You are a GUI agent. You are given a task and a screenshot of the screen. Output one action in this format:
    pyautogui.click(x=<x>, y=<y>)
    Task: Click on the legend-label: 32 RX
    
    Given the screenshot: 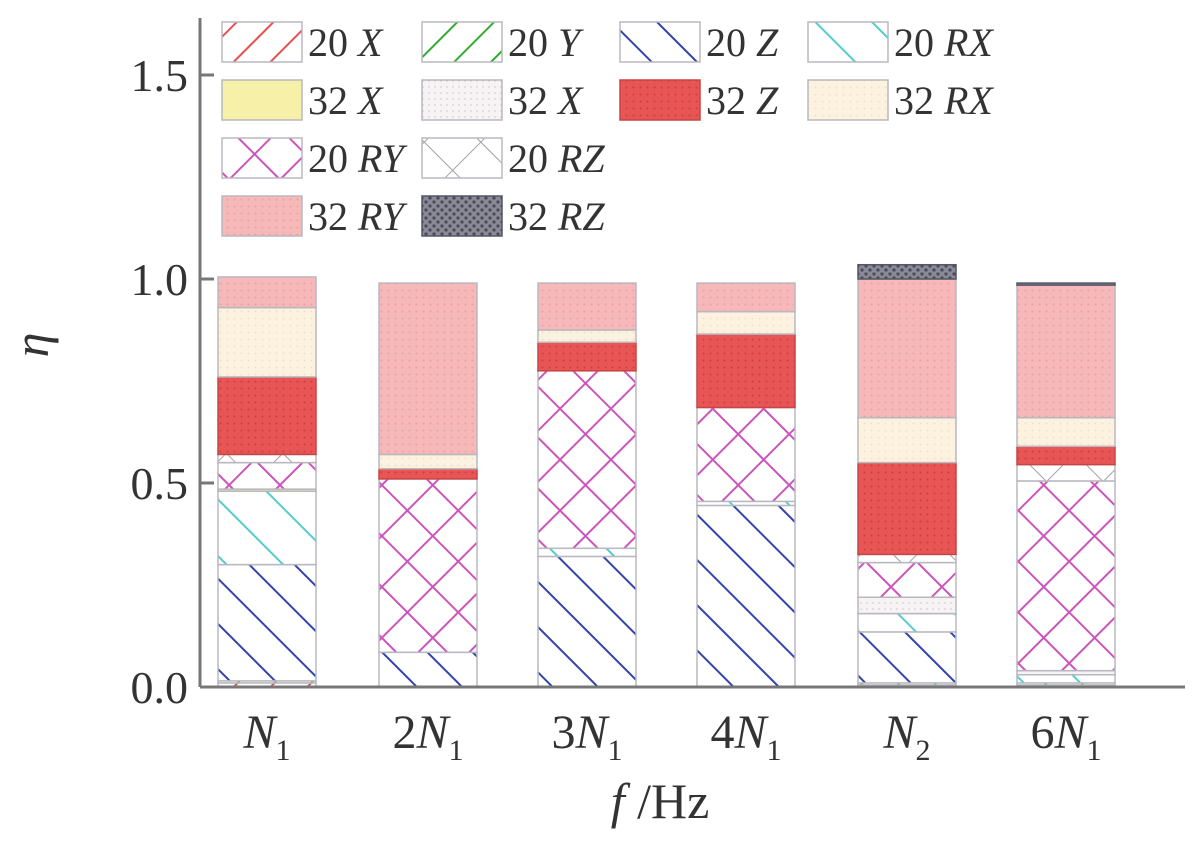 What is the action you would take?
    pyautogui.click(x=944, y=100)
    